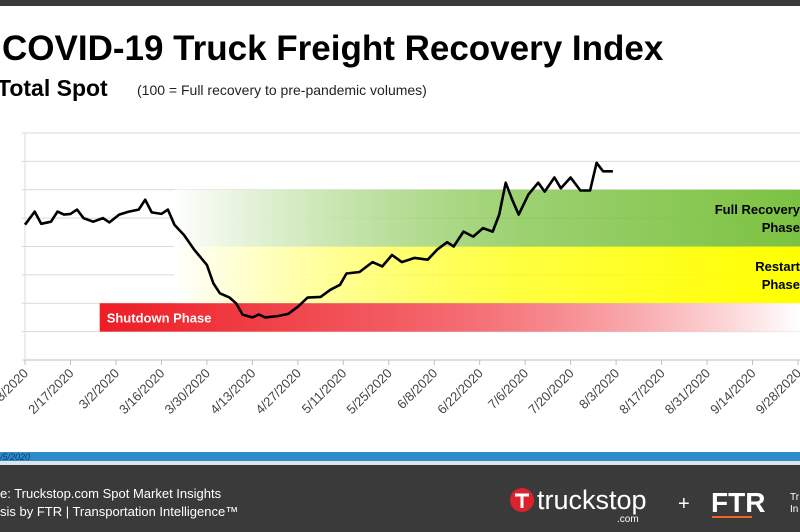  What do you see at coordinates (400, 463) in the screenshot?
I see `date-strip-light` at bounding box center [400, 463].